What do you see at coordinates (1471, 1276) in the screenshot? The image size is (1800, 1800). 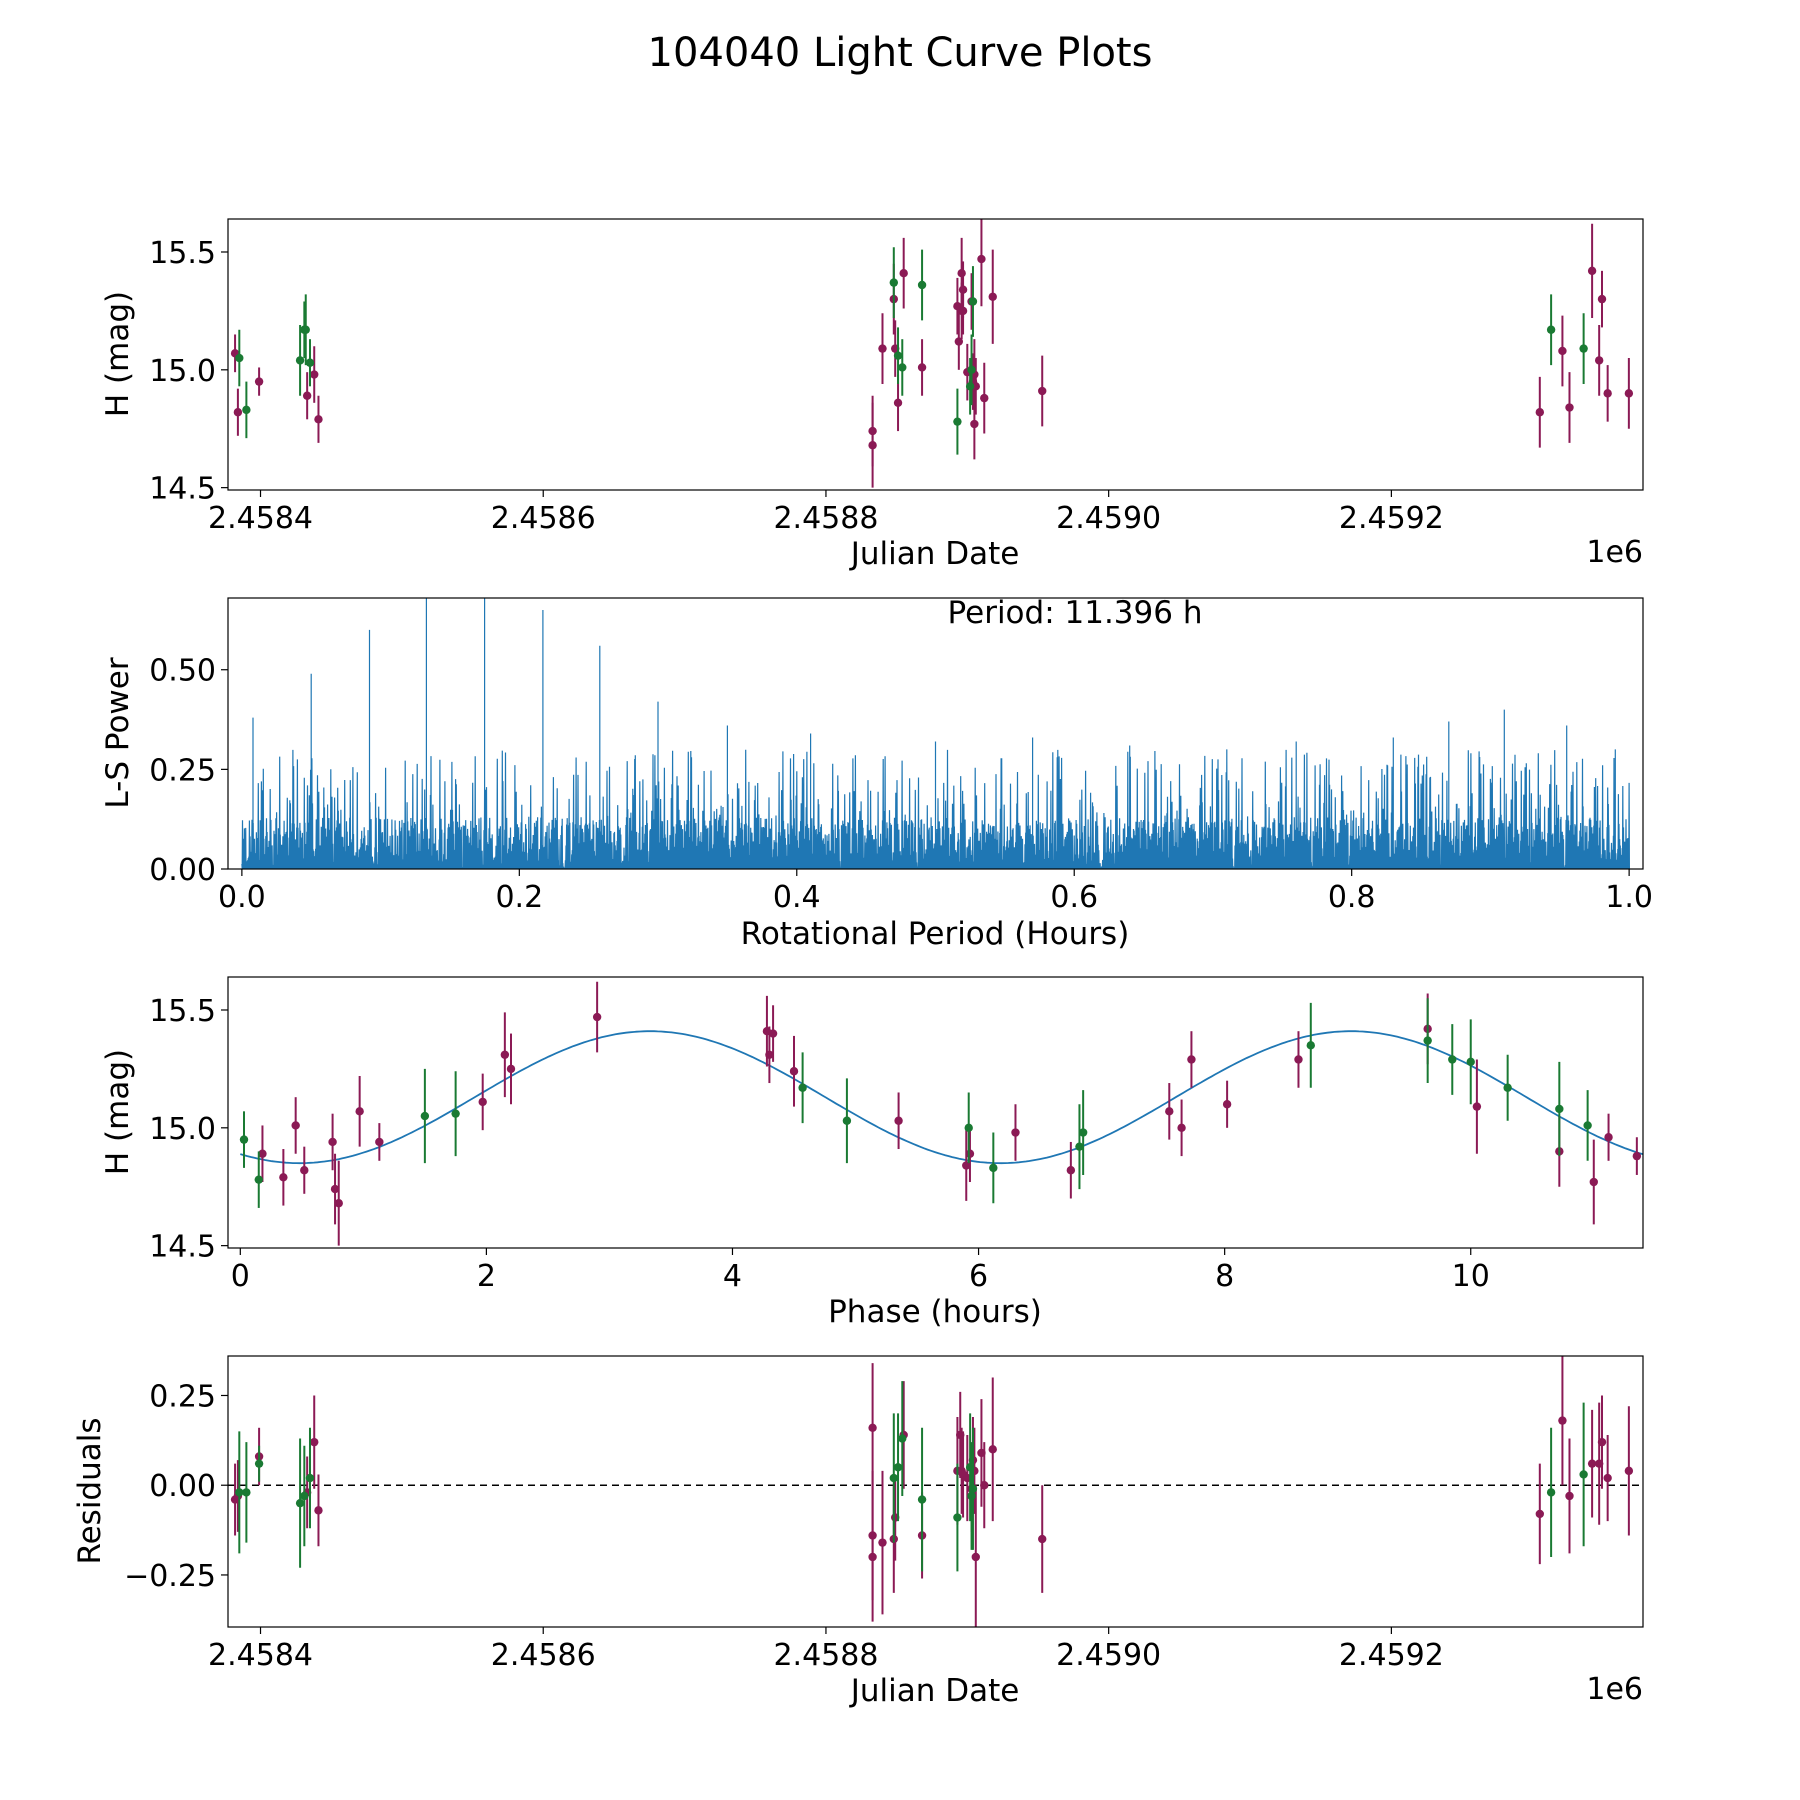 I see `x-tick-label: 10` at bounding box center [1471, 1276].